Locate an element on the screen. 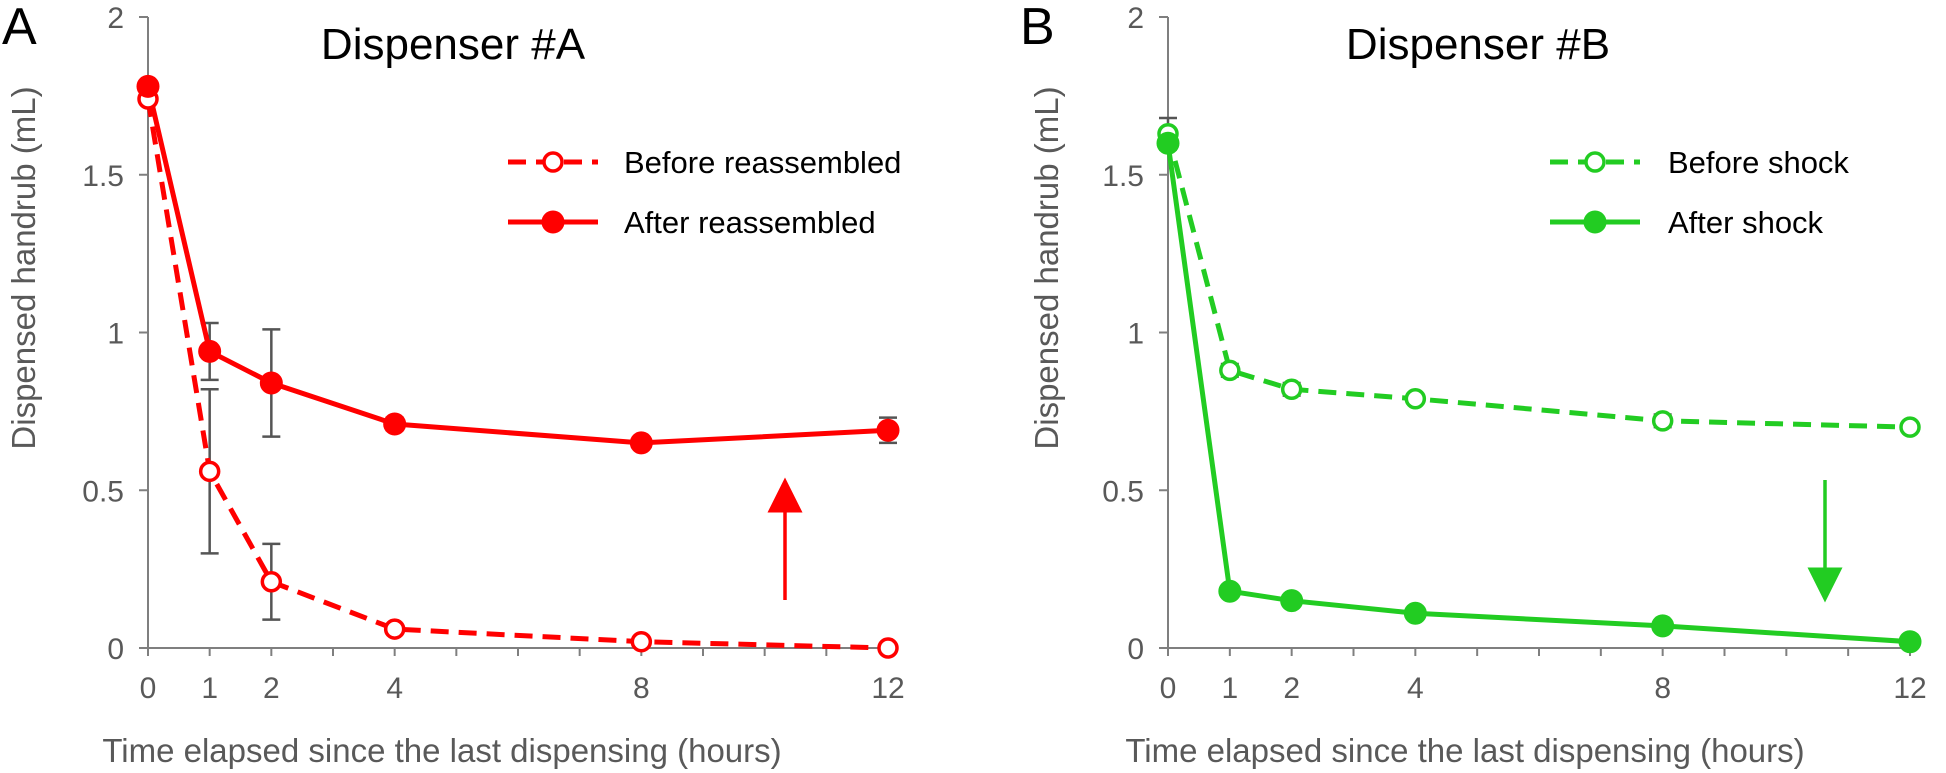 The image size is (1946, 773). panel-letter: A is located at coordinates (19, 28).